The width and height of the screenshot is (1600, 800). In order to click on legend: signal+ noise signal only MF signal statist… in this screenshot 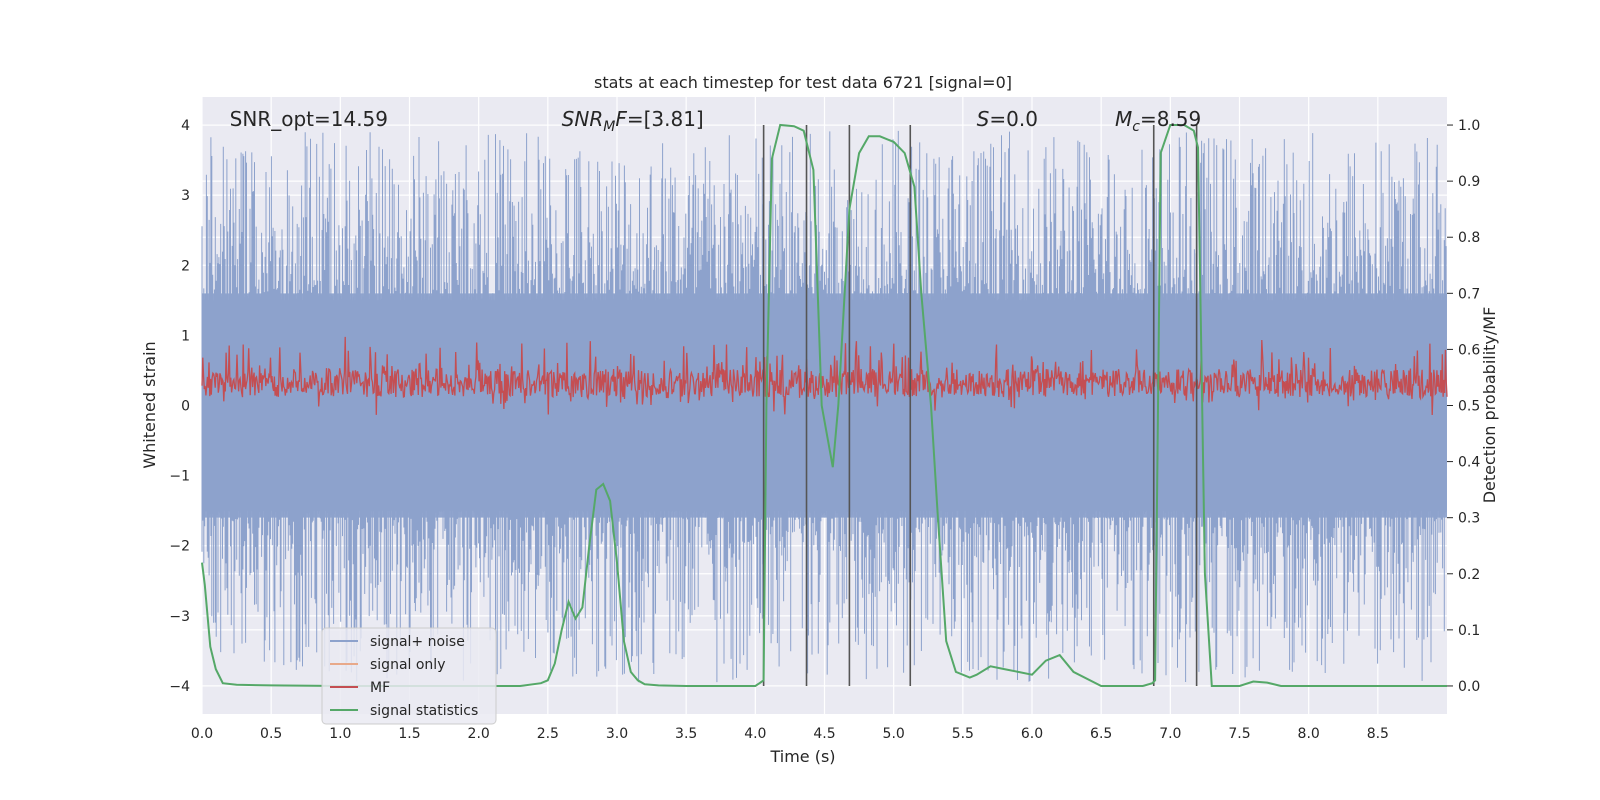, I will do `click(409, 676)`.